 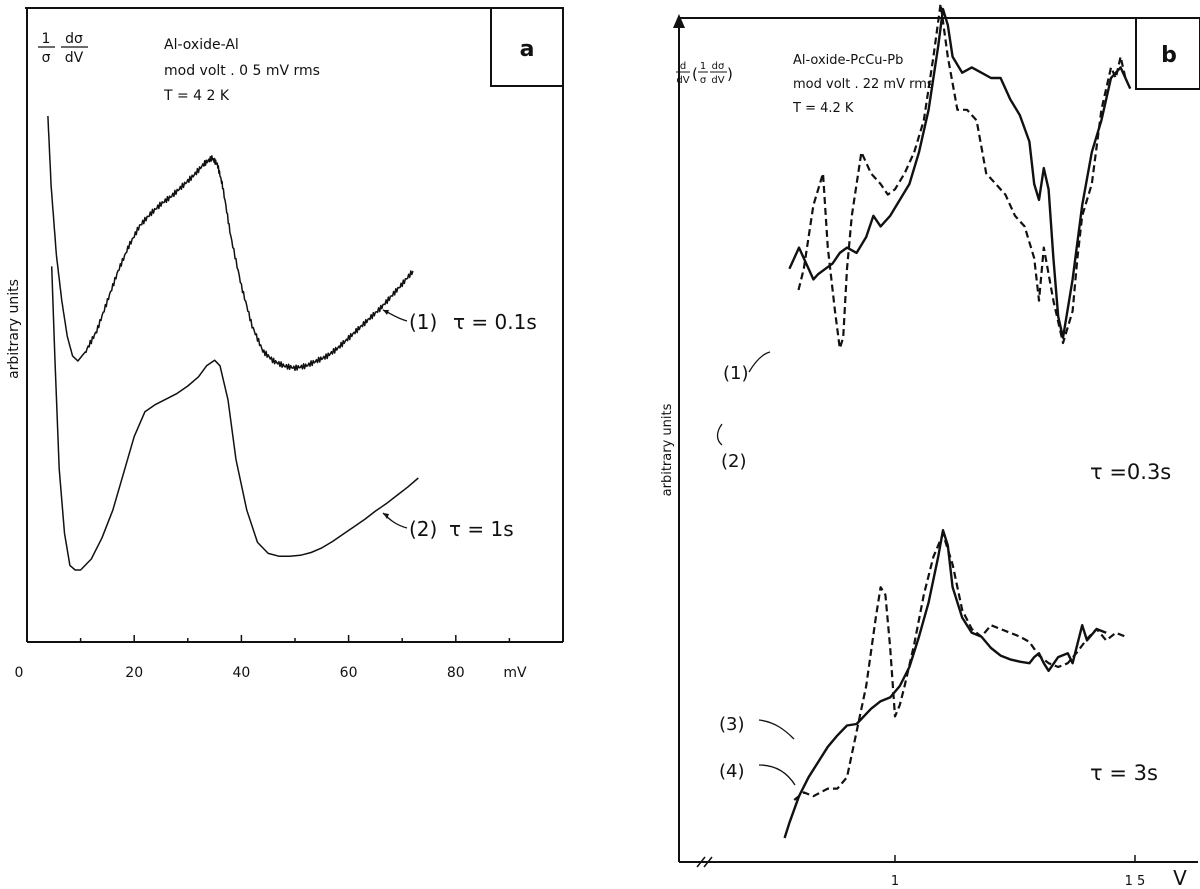 What do you see at coordinates (679, 21) in the screenshot?
I see `panel-b-y-axis-arrowhead` at bounding box center [679, 21].